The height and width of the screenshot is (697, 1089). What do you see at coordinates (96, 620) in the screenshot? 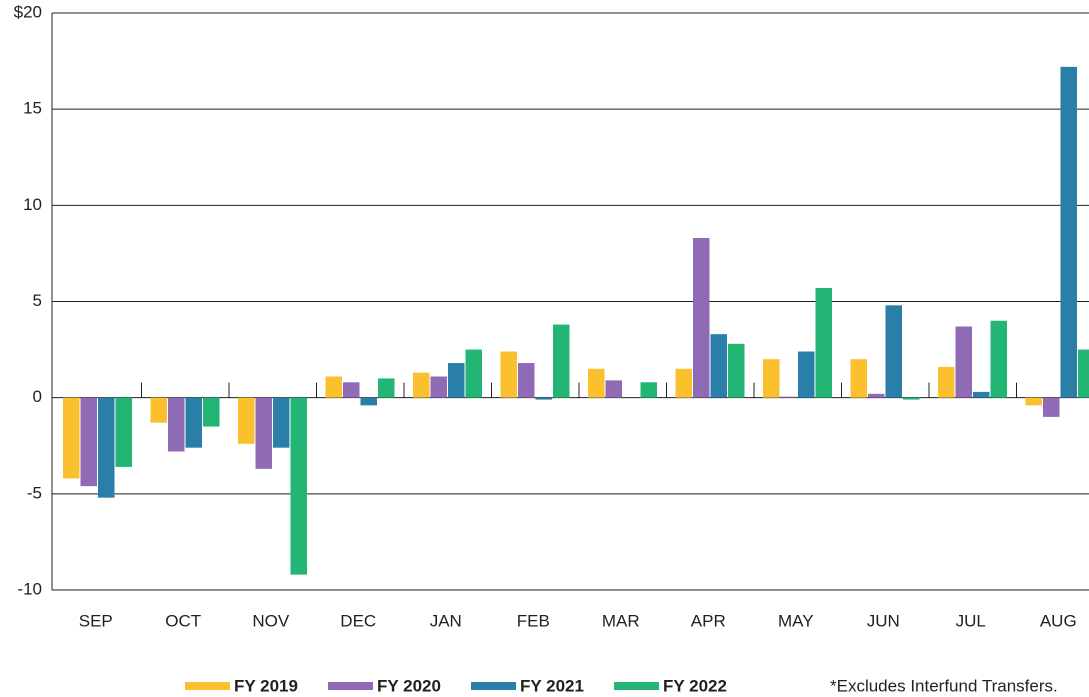
I see `x-tick-label: SEP` at bounding box center [96, 620].